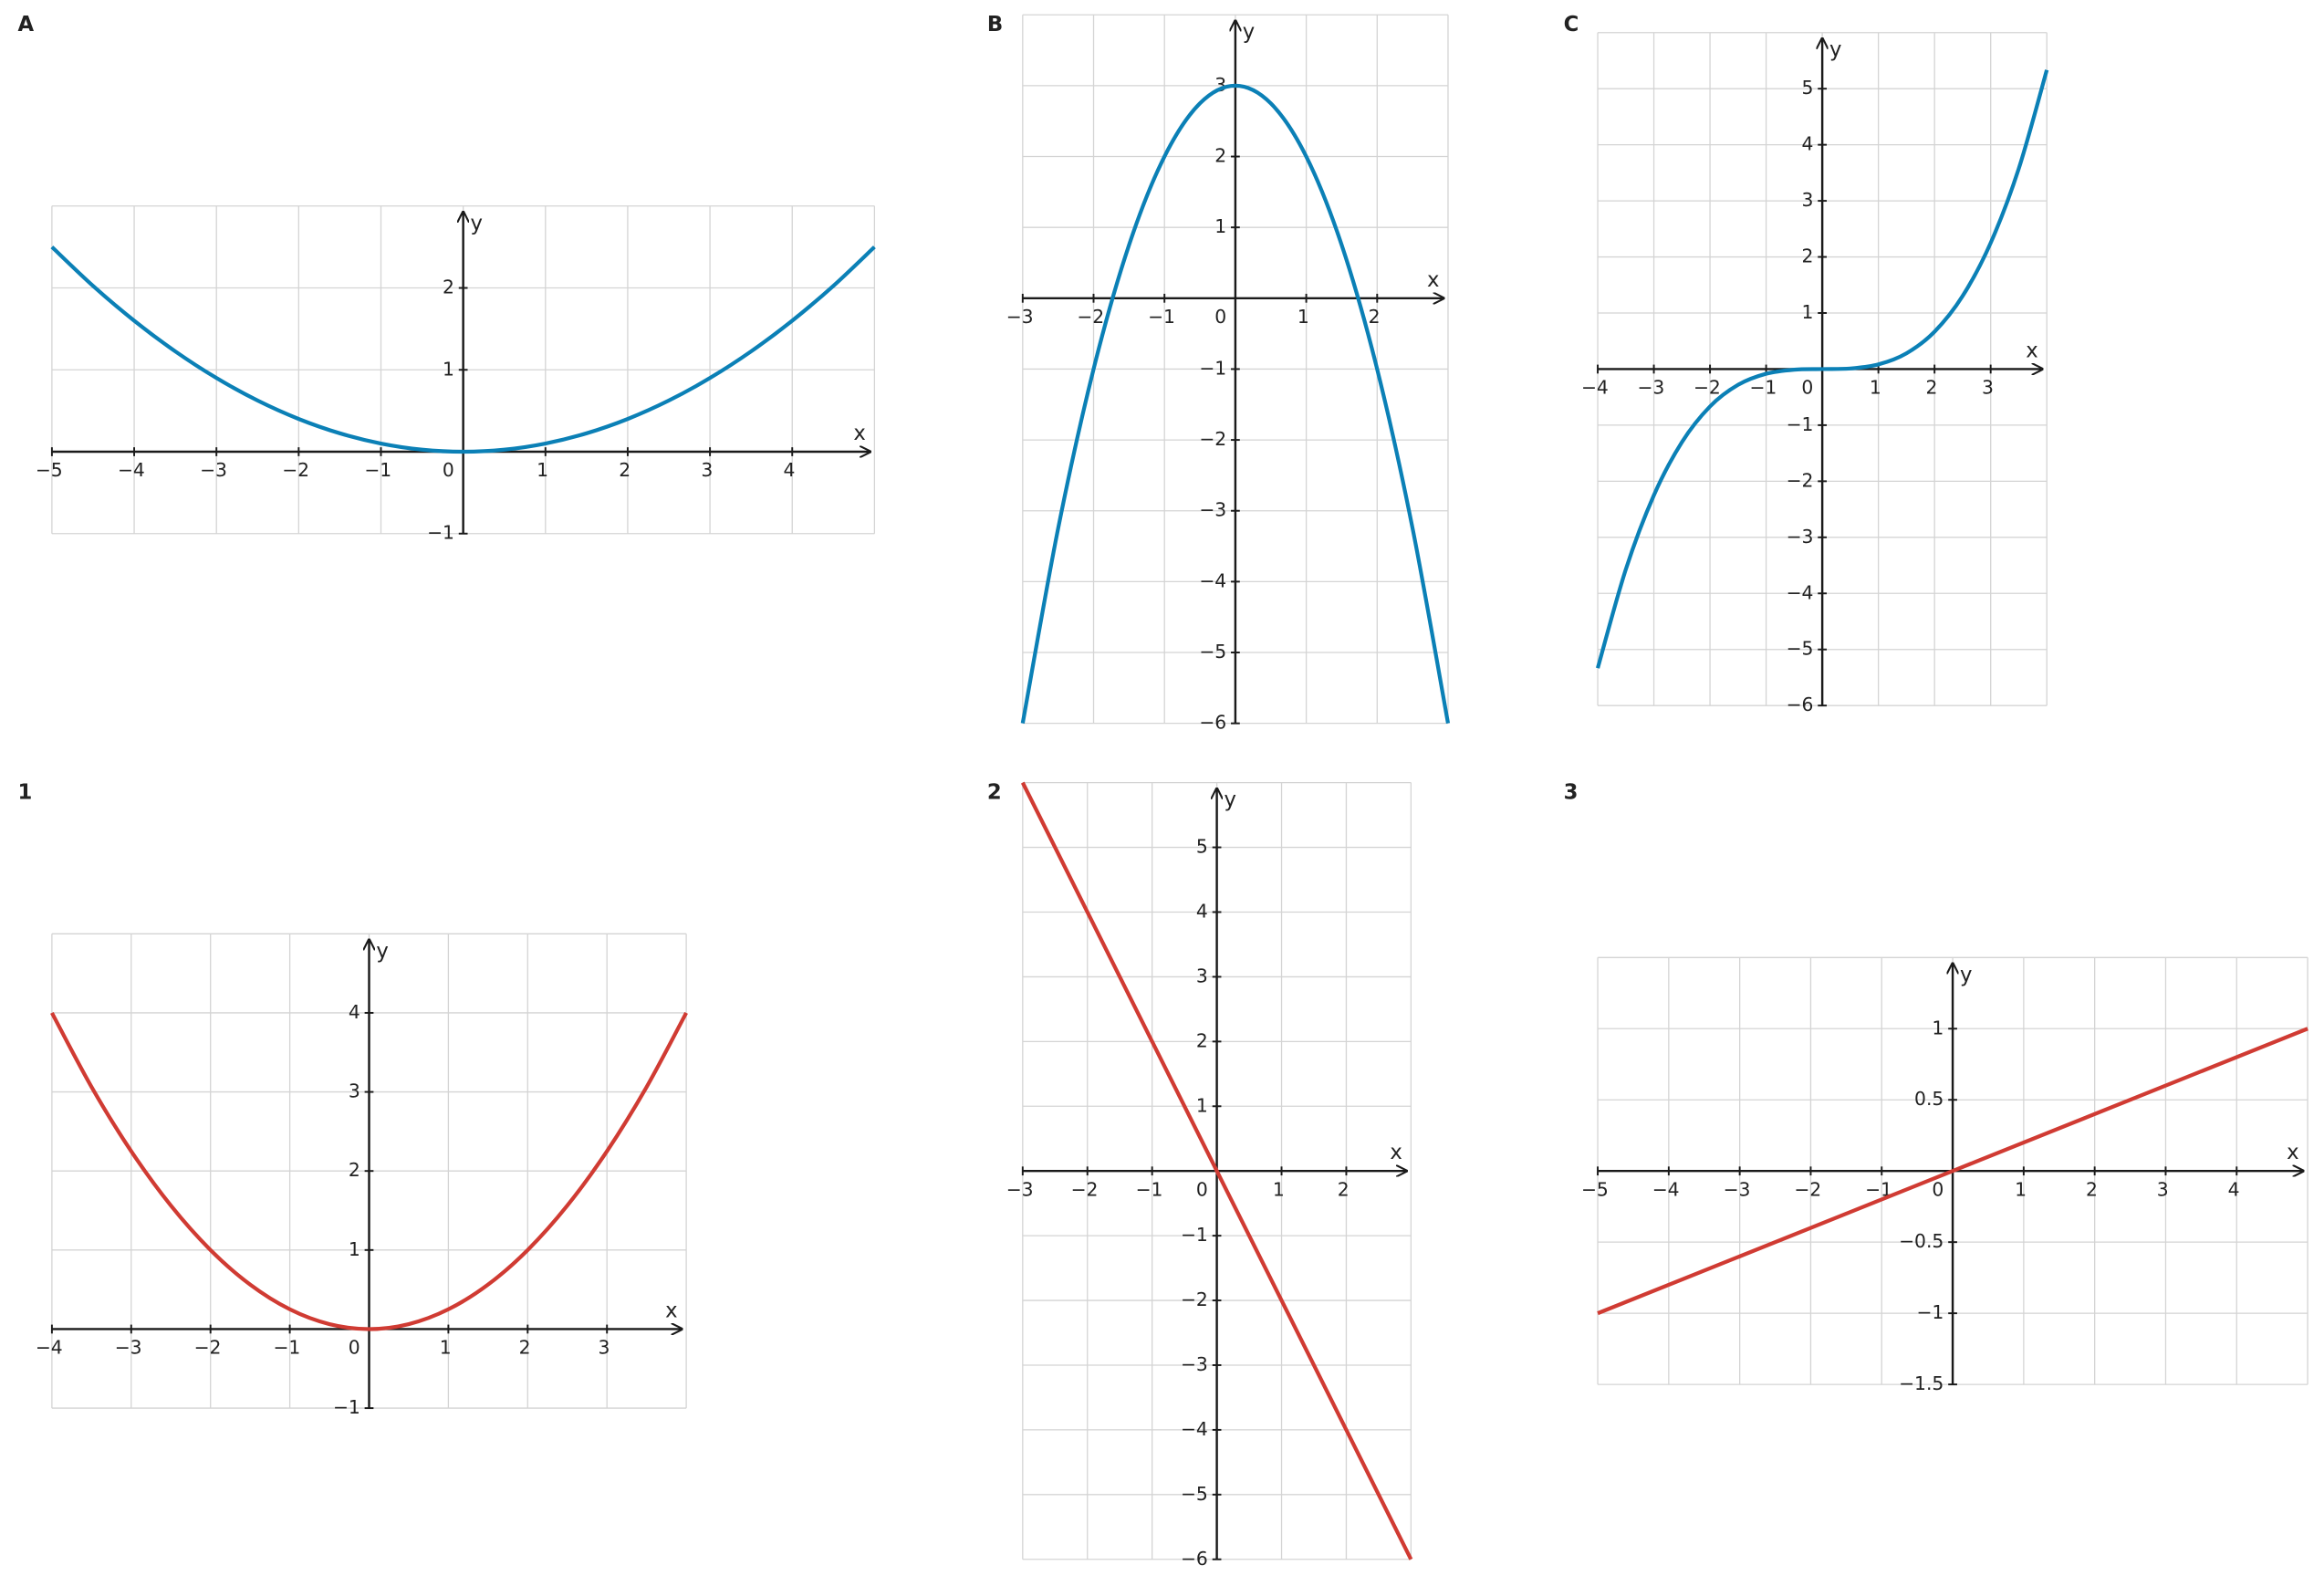 The height and width of the screenshot is (1586, 2324). Describe the element at coordinates (25, 793) in the screenshot. I see `panel-label: 1` at that location.